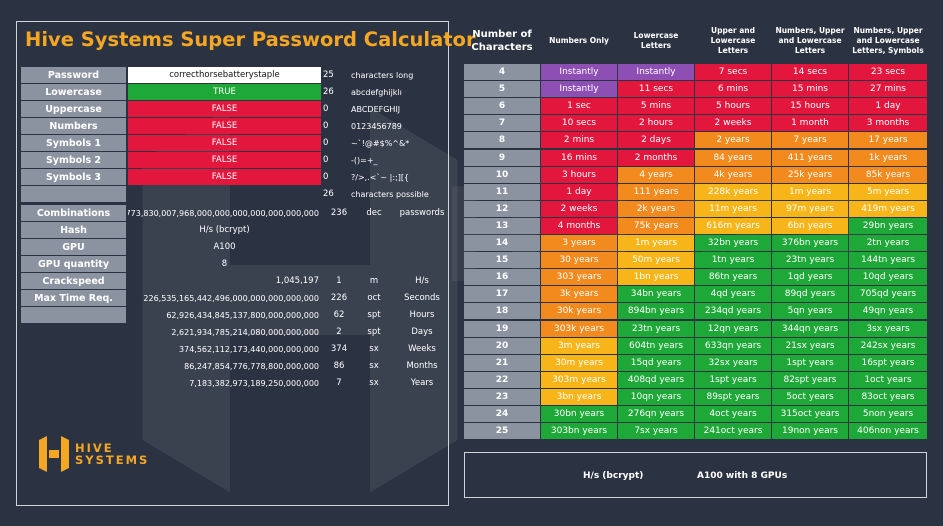  What do you see at coordinates (888, 191) in the screenshot?
I see `time-cell: 5m years` at bounding box center [888, 191].